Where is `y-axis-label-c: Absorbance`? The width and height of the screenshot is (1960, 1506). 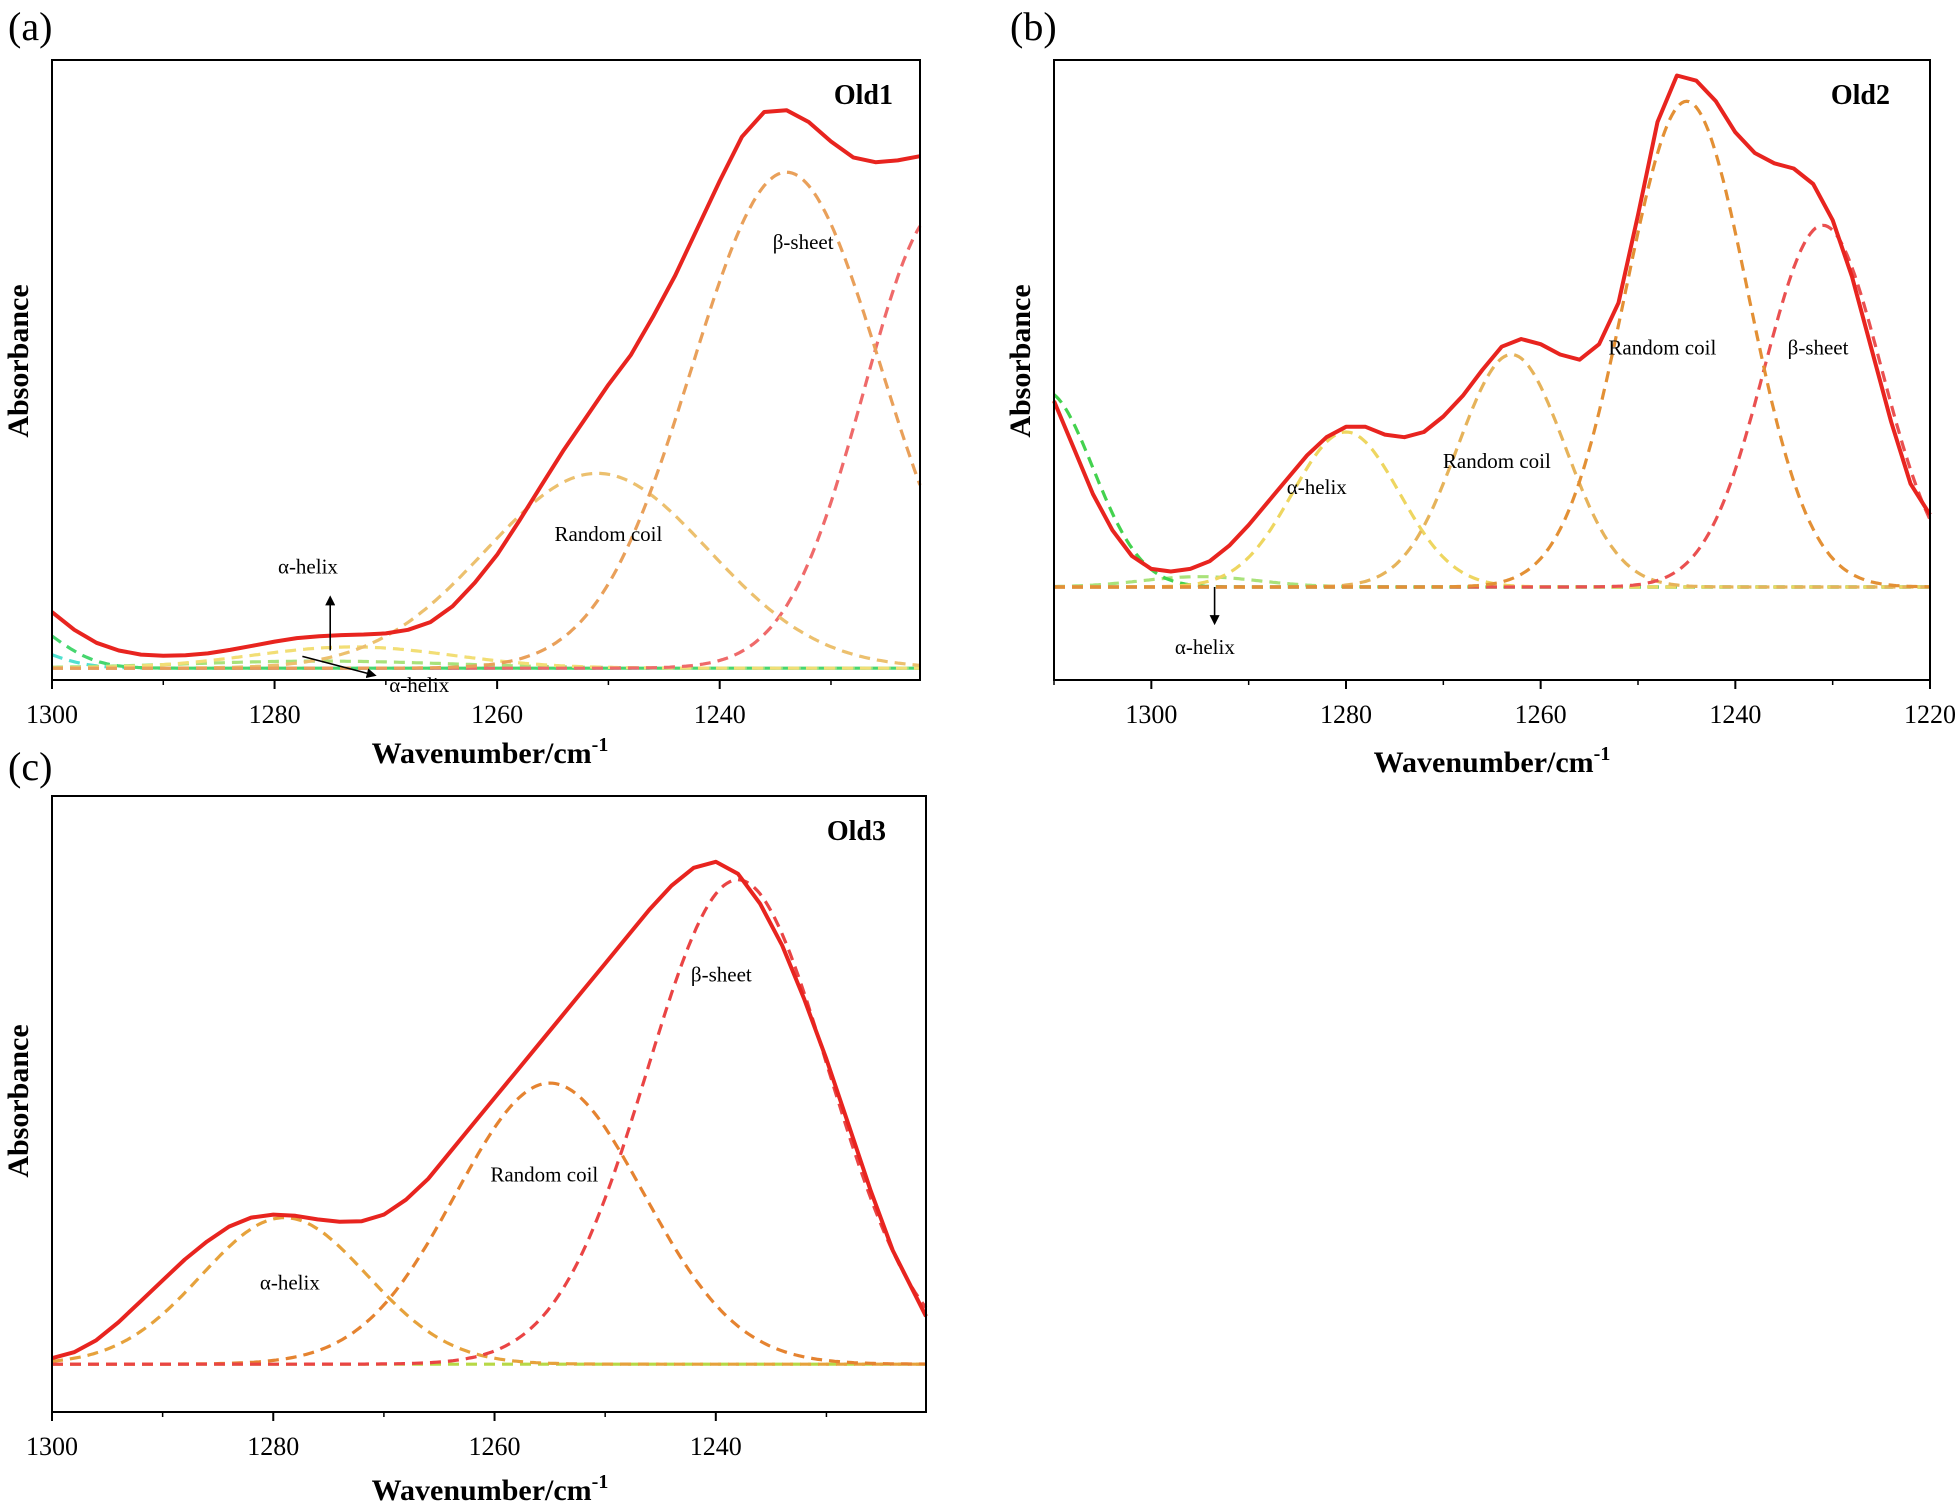 y-axis-label-c: Absorbance is located at coordinates (18, 1100).